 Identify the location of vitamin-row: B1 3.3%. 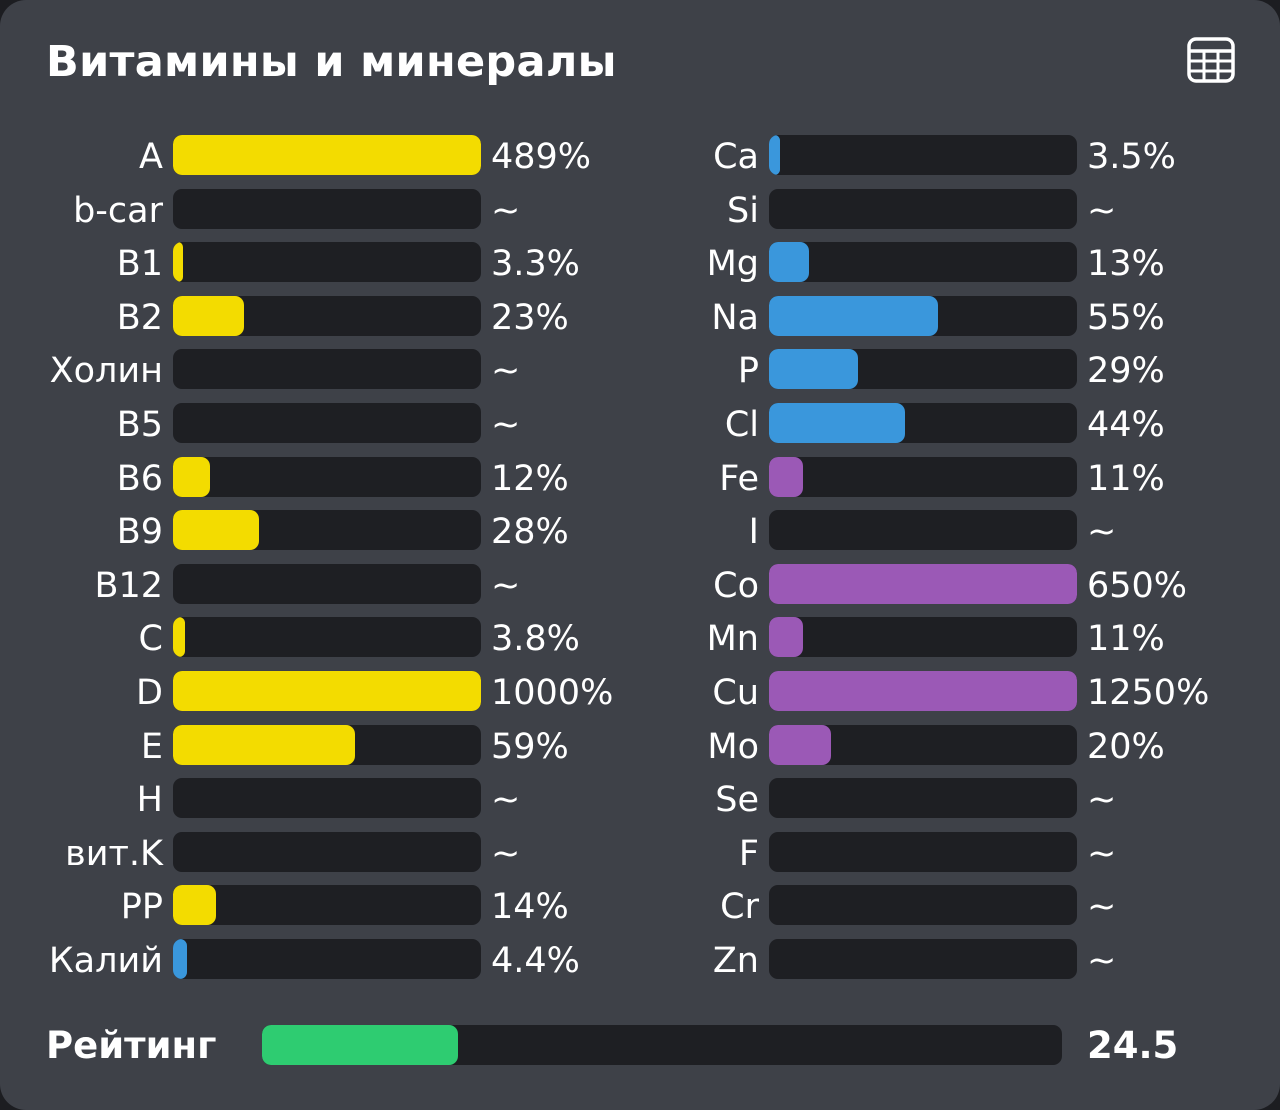
(340, 264).